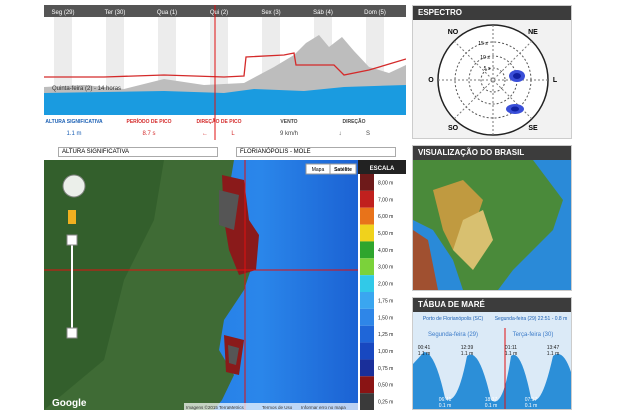  I want to click on metric-value: ↓, so click(340, 134).